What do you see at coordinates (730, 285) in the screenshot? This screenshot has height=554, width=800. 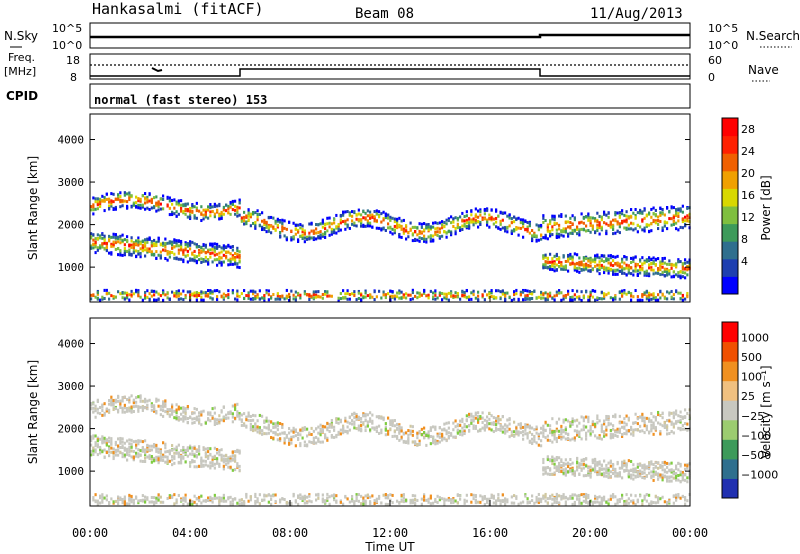 I see `colorbar-swatch` at bounding box center [730, 285].